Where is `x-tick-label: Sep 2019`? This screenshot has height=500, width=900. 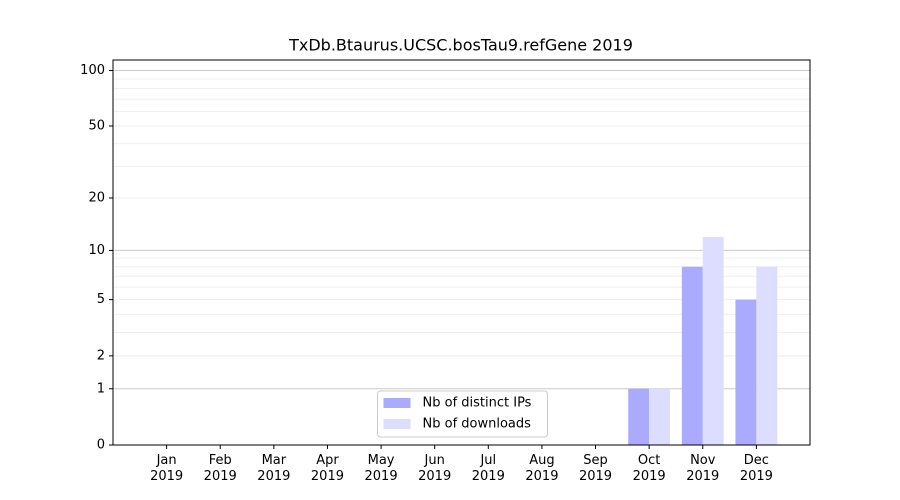
x-tick-label: Sep 2019 is located at coordinates (595, 468).